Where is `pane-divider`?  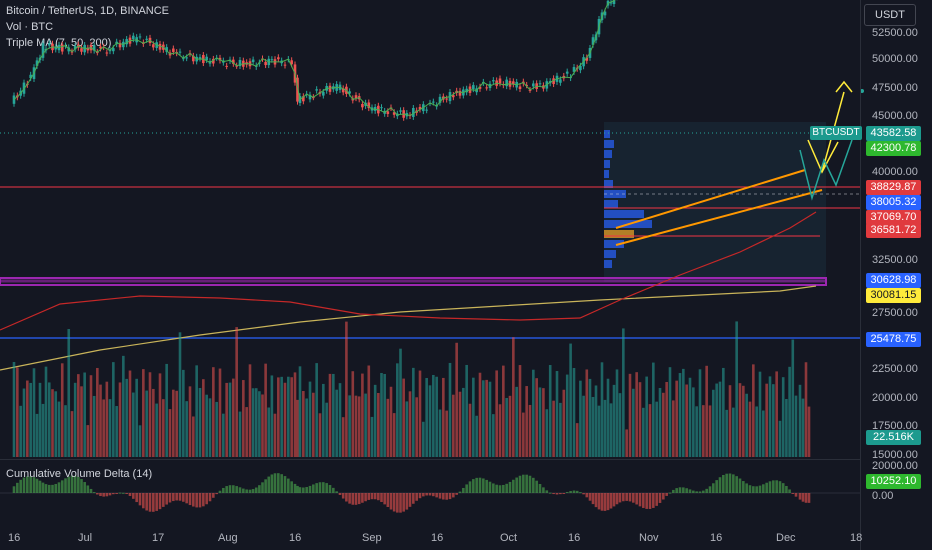
pane-divider is located at coordinates (430, 459).